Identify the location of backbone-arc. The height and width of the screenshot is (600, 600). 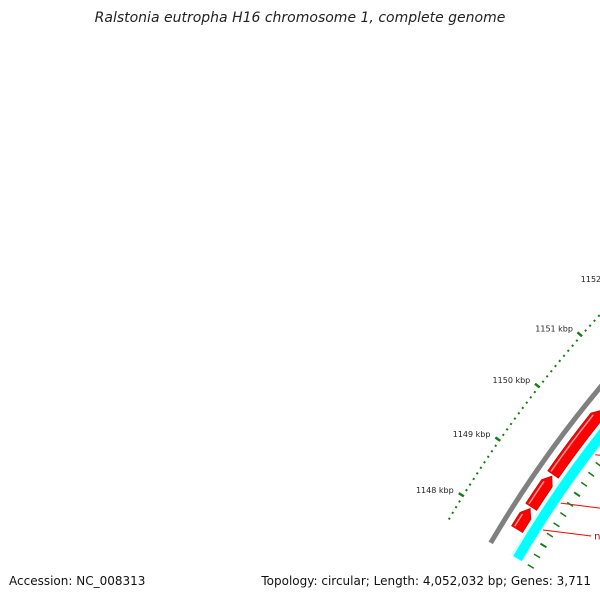
(544, 464).